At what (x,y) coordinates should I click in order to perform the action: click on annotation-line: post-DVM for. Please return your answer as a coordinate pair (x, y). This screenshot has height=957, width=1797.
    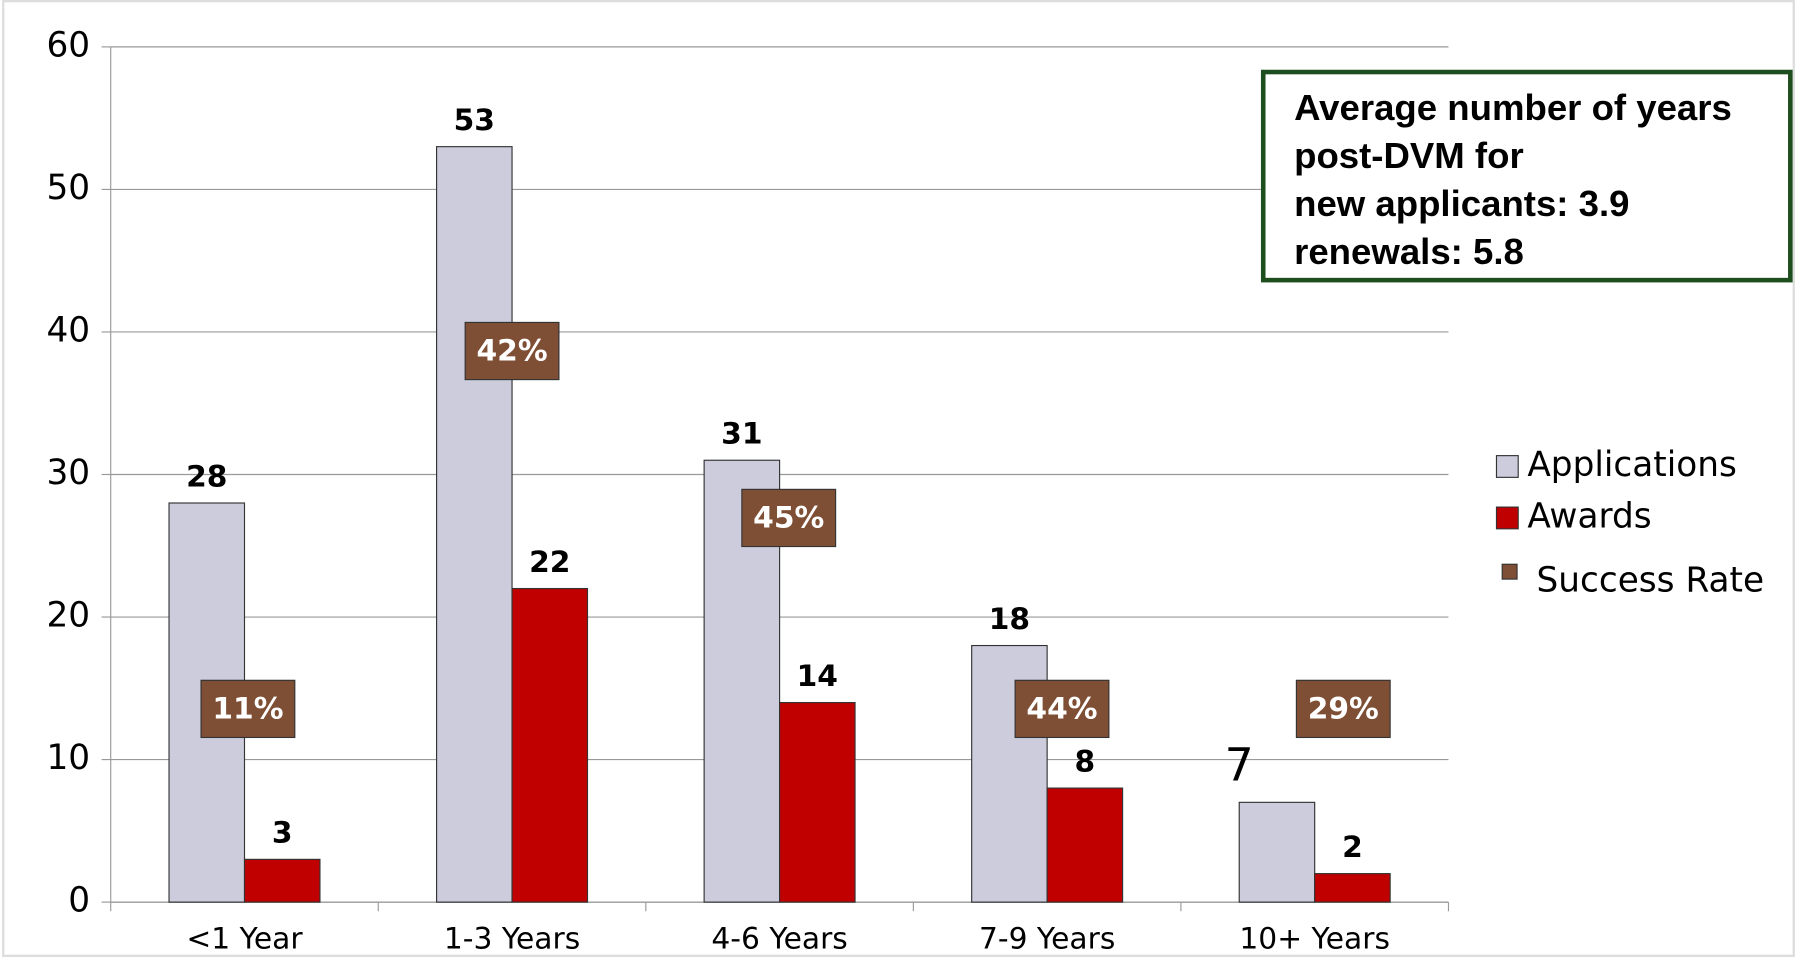
    Looking at the image, I should click on (1409, 155).